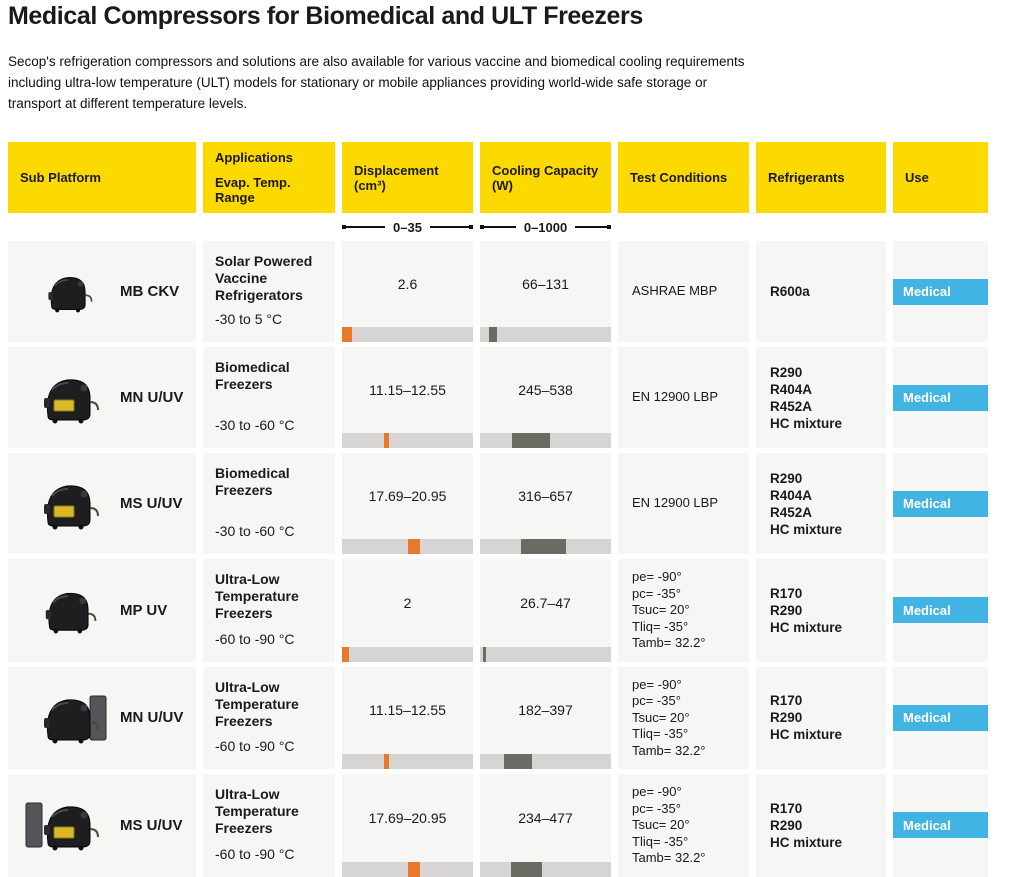 This screenshot has width=1024, height=877. I want to click on header-label: Refrigerants, so click(806, 177).